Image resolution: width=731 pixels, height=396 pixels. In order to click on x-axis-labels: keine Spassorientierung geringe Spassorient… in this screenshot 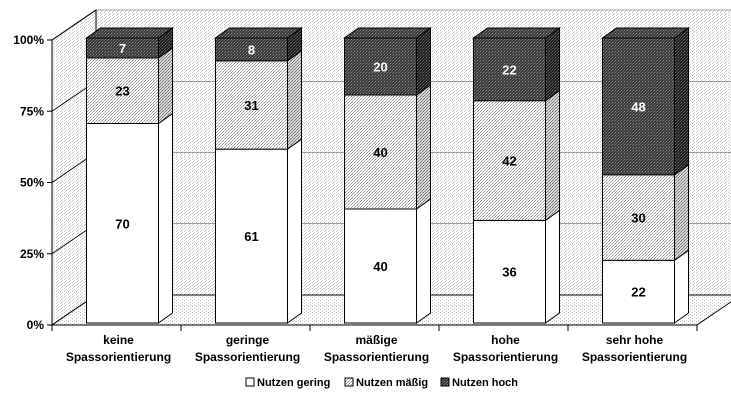, I will do `click(376, 348)`.